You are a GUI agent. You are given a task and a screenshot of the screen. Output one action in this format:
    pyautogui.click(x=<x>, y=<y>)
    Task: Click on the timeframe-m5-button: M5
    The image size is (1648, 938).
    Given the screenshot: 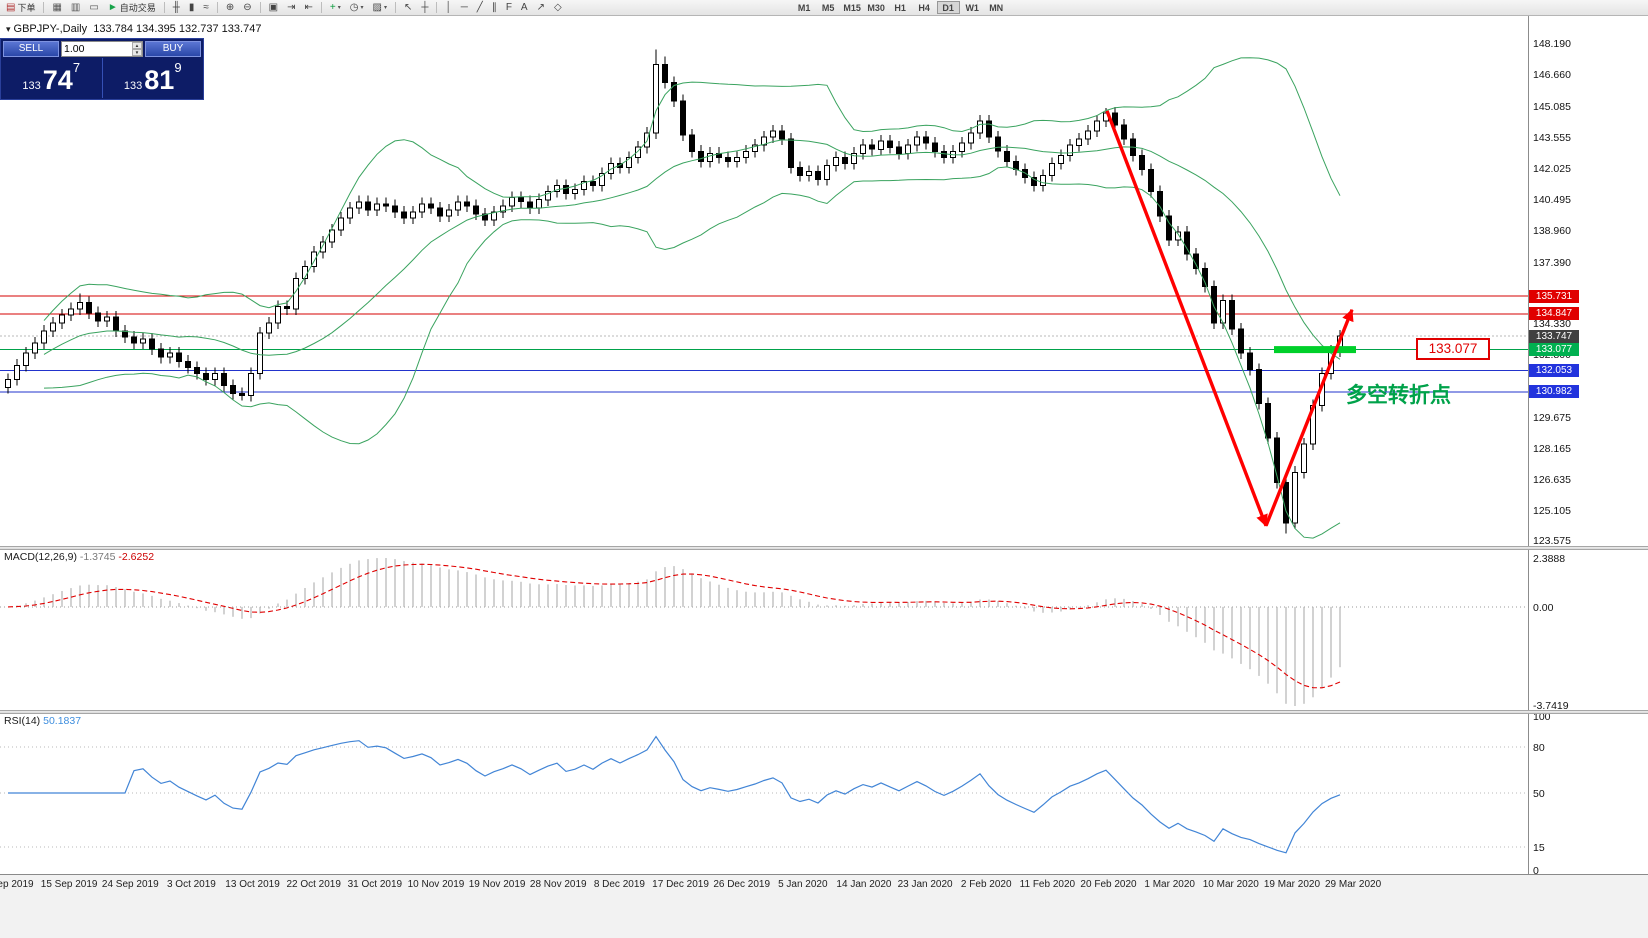 What is the action you would take?
    pyautogui.click(x=828, y=7)
    